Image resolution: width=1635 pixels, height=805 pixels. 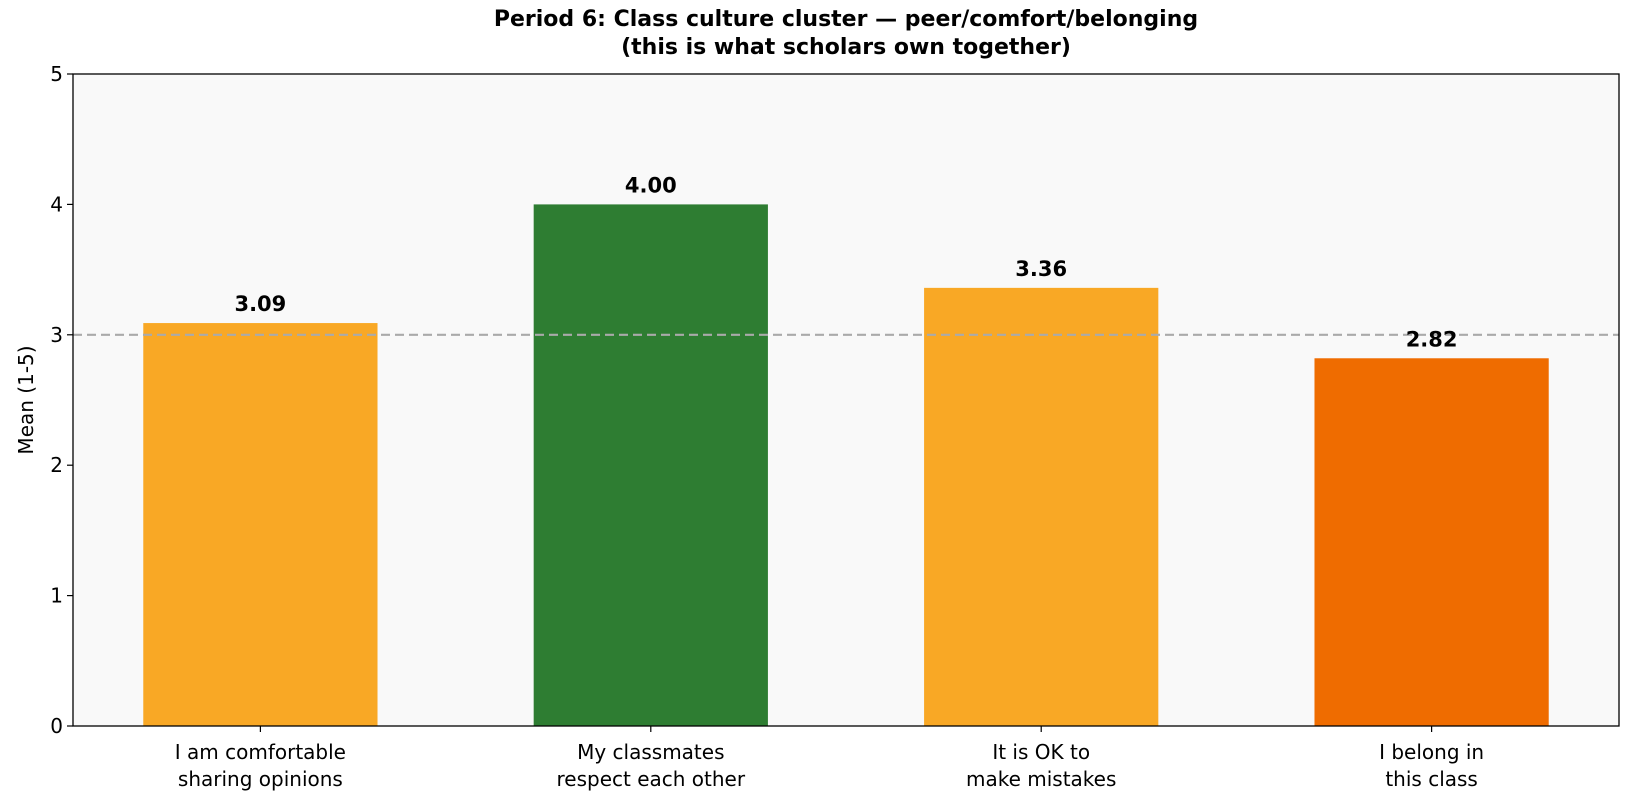 I want to click on x-tick-label: It is OK to make mistakes, so click(x=1041, y=765).